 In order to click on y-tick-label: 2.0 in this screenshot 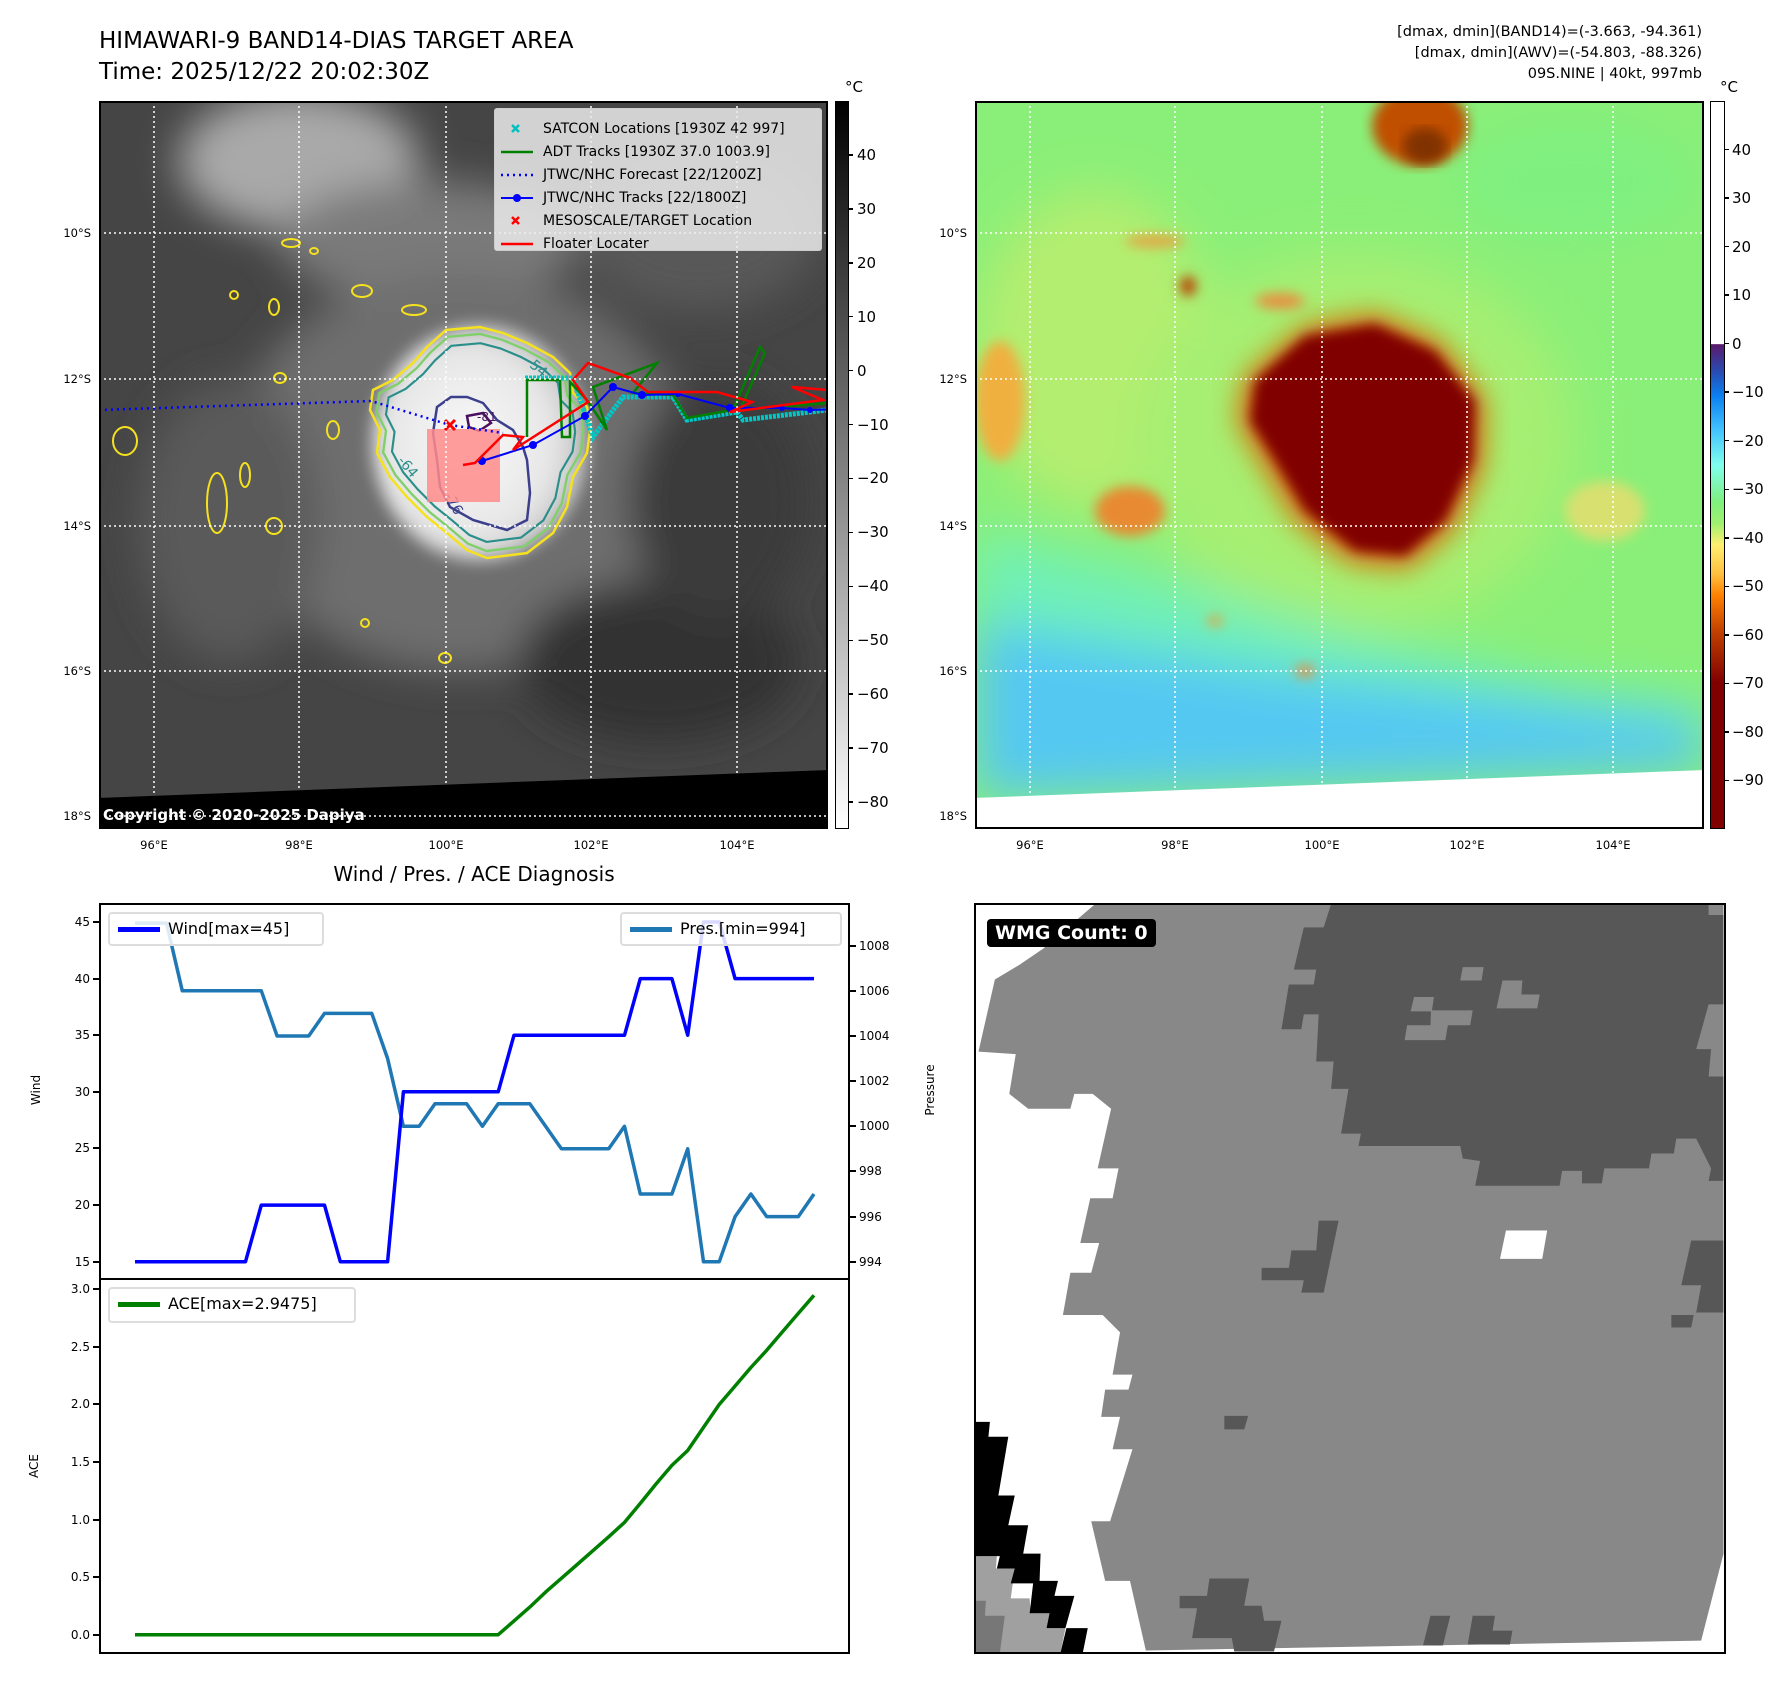, I will do `click(80, 1404)`.